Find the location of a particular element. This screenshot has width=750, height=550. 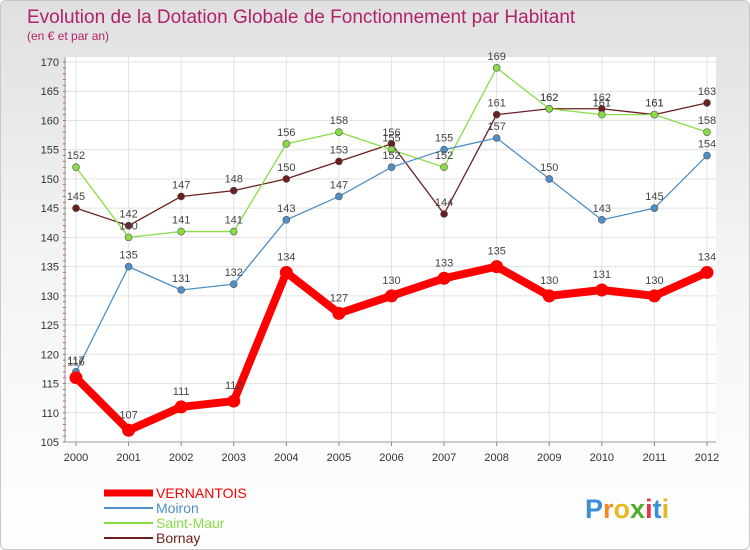

y-tick-label: 170 is located at coordinates (50, 63).